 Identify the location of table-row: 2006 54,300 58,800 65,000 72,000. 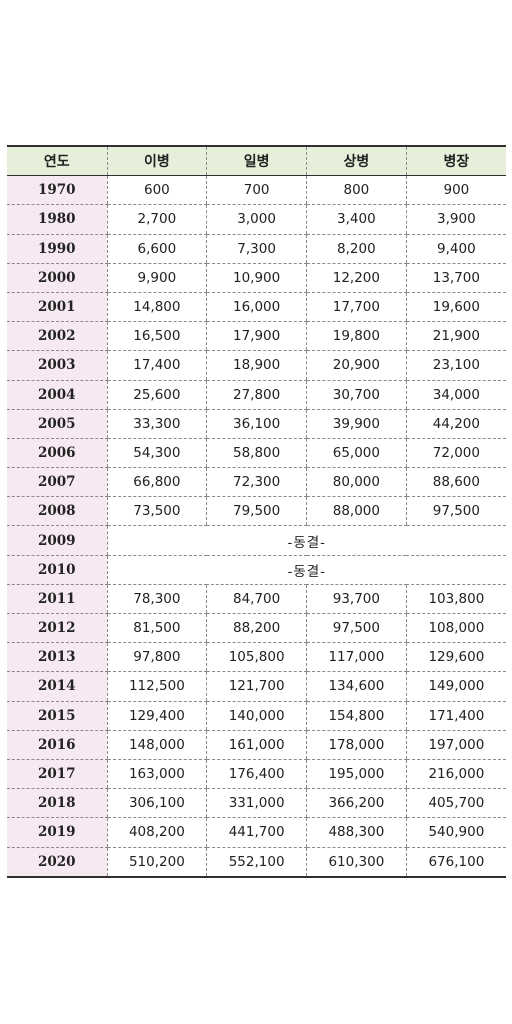
(256, 453).